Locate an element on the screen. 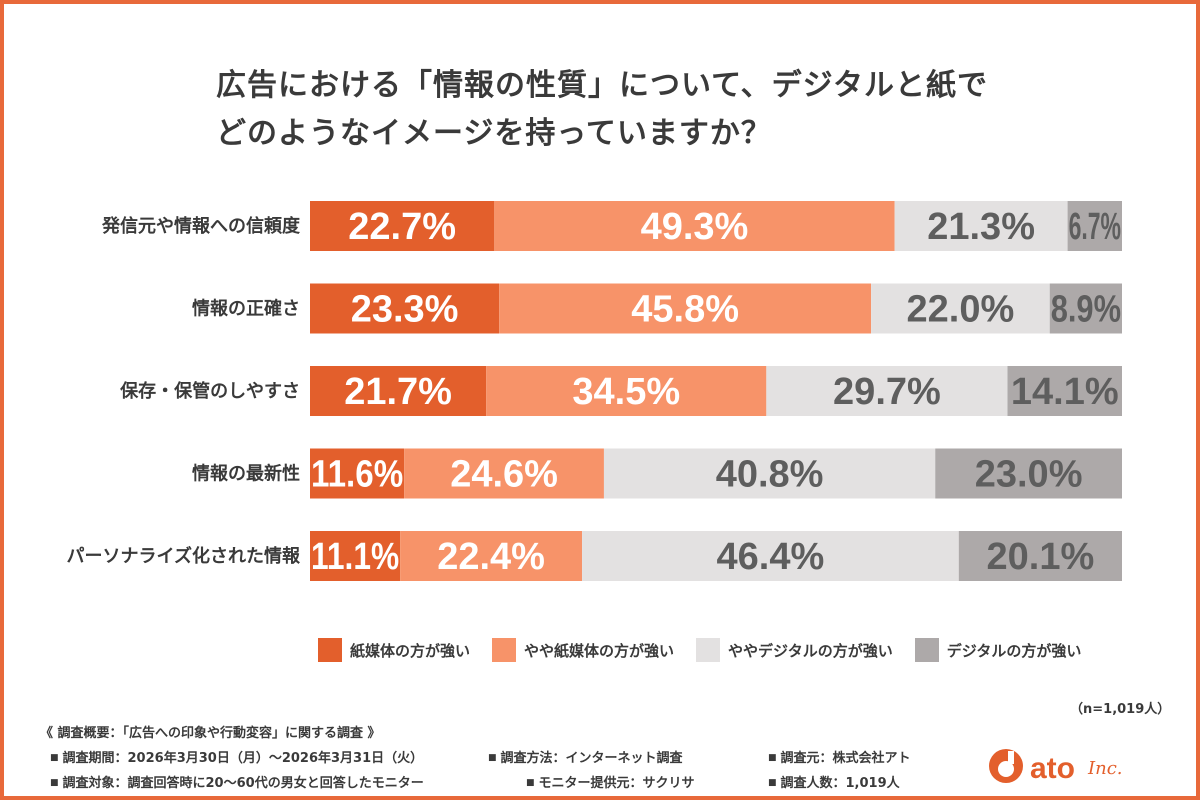  legend-label: デジタルの方が強い is located at coordinates (1014, 650).